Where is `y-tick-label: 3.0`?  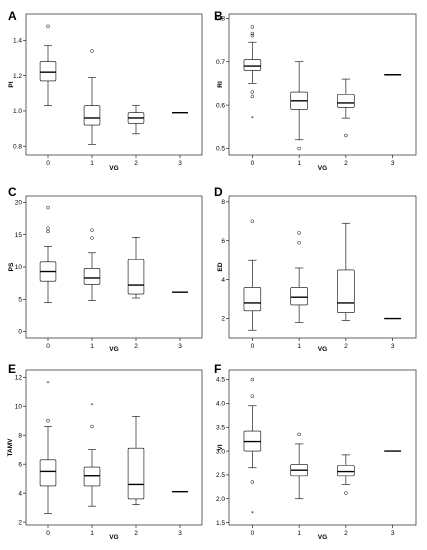
y-tick-label: 3.0 is located at coordinates (220, 451).